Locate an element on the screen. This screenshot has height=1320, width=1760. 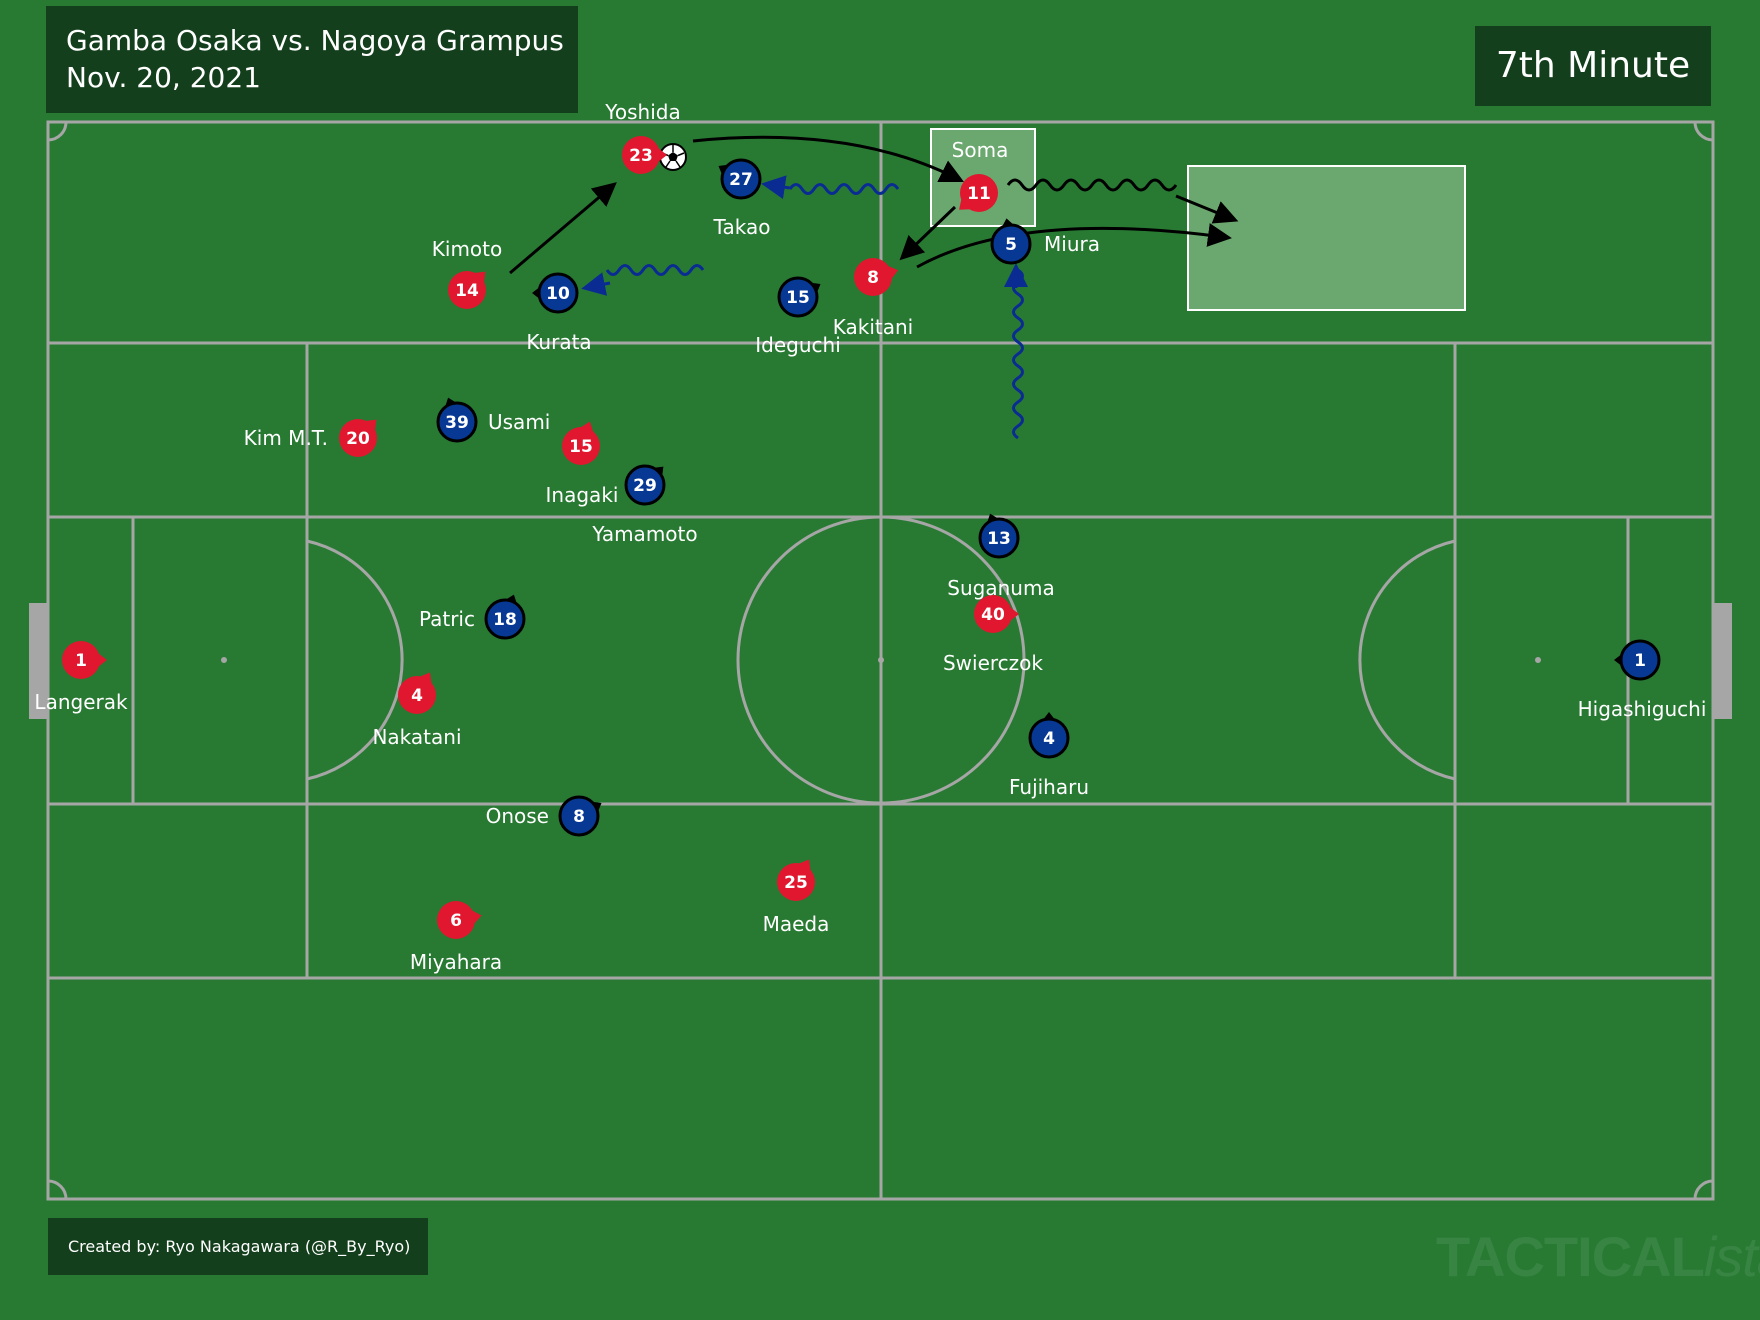
home-player-11: 11 is located at coordinates (978, 193).